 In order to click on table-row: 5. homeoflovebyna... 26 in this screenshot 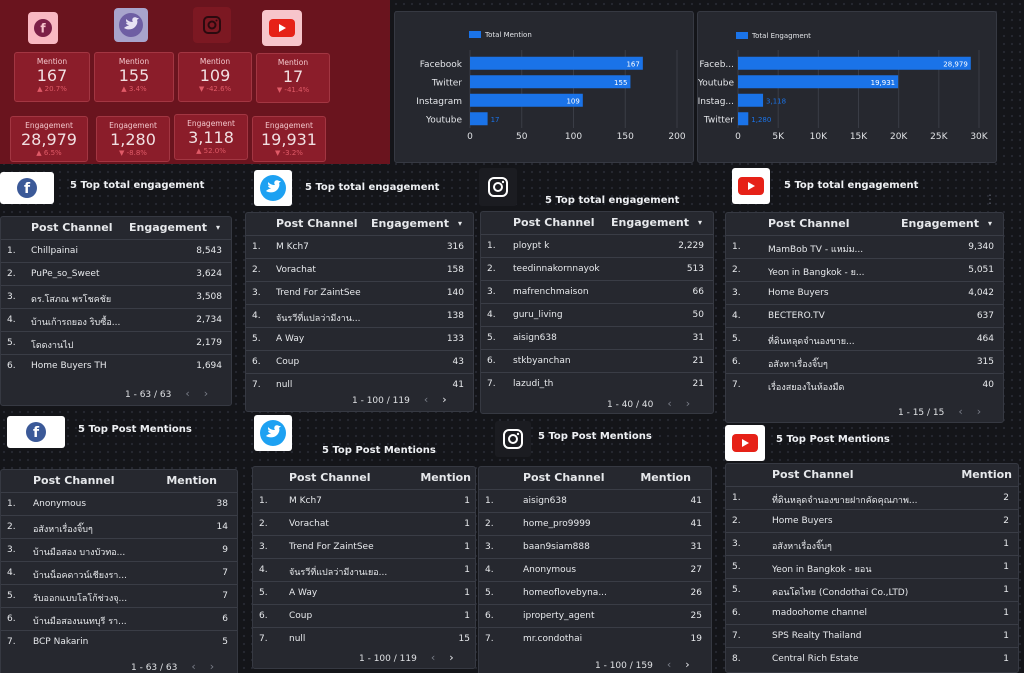, I will do `click(595, 592)`.